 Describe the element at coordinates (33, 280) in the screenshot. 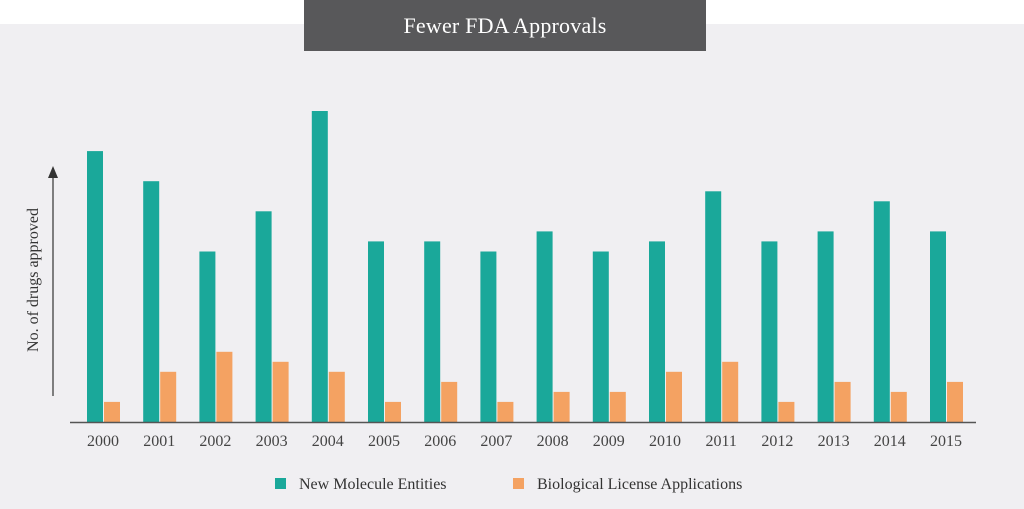

I see `y-axis-label: No. of drugs approved` at that location.